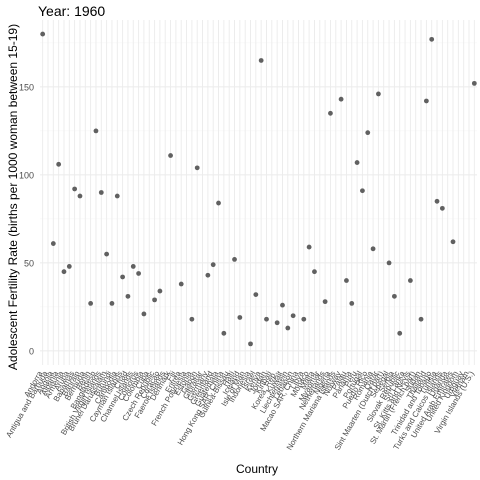 The image size is (480, 480). I want to click on y-tick-label: 100, so click(26, 175).